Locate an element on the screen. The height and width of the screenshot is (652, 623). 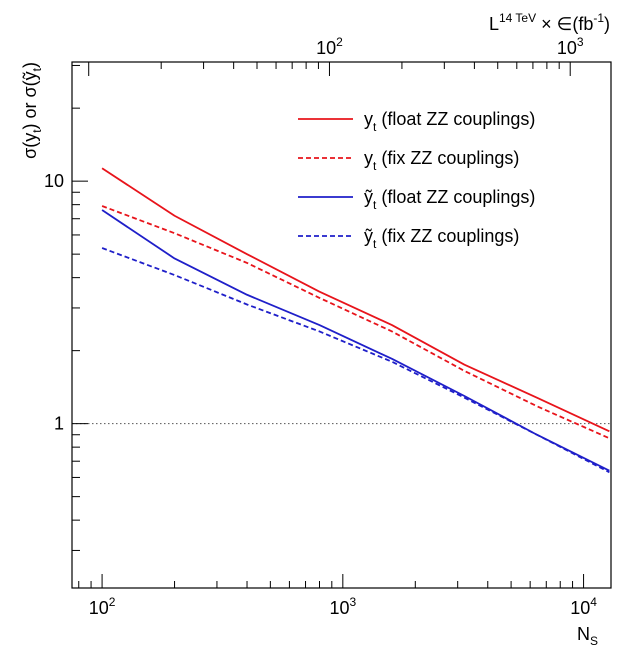
legend-label-2: yt (fix ZZ couplings) is located at coordinates (441, 160).